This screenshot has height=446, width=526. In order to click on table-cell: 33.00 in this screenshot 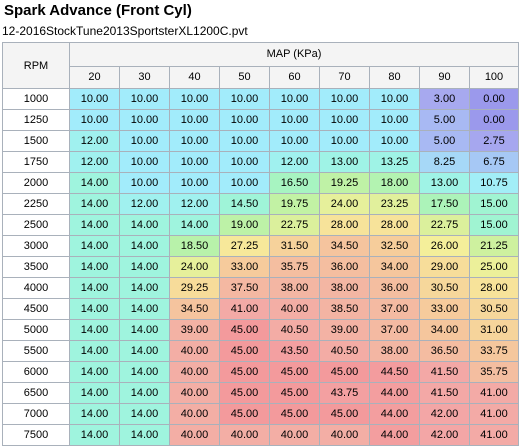, I will do `click(244, 267)`.